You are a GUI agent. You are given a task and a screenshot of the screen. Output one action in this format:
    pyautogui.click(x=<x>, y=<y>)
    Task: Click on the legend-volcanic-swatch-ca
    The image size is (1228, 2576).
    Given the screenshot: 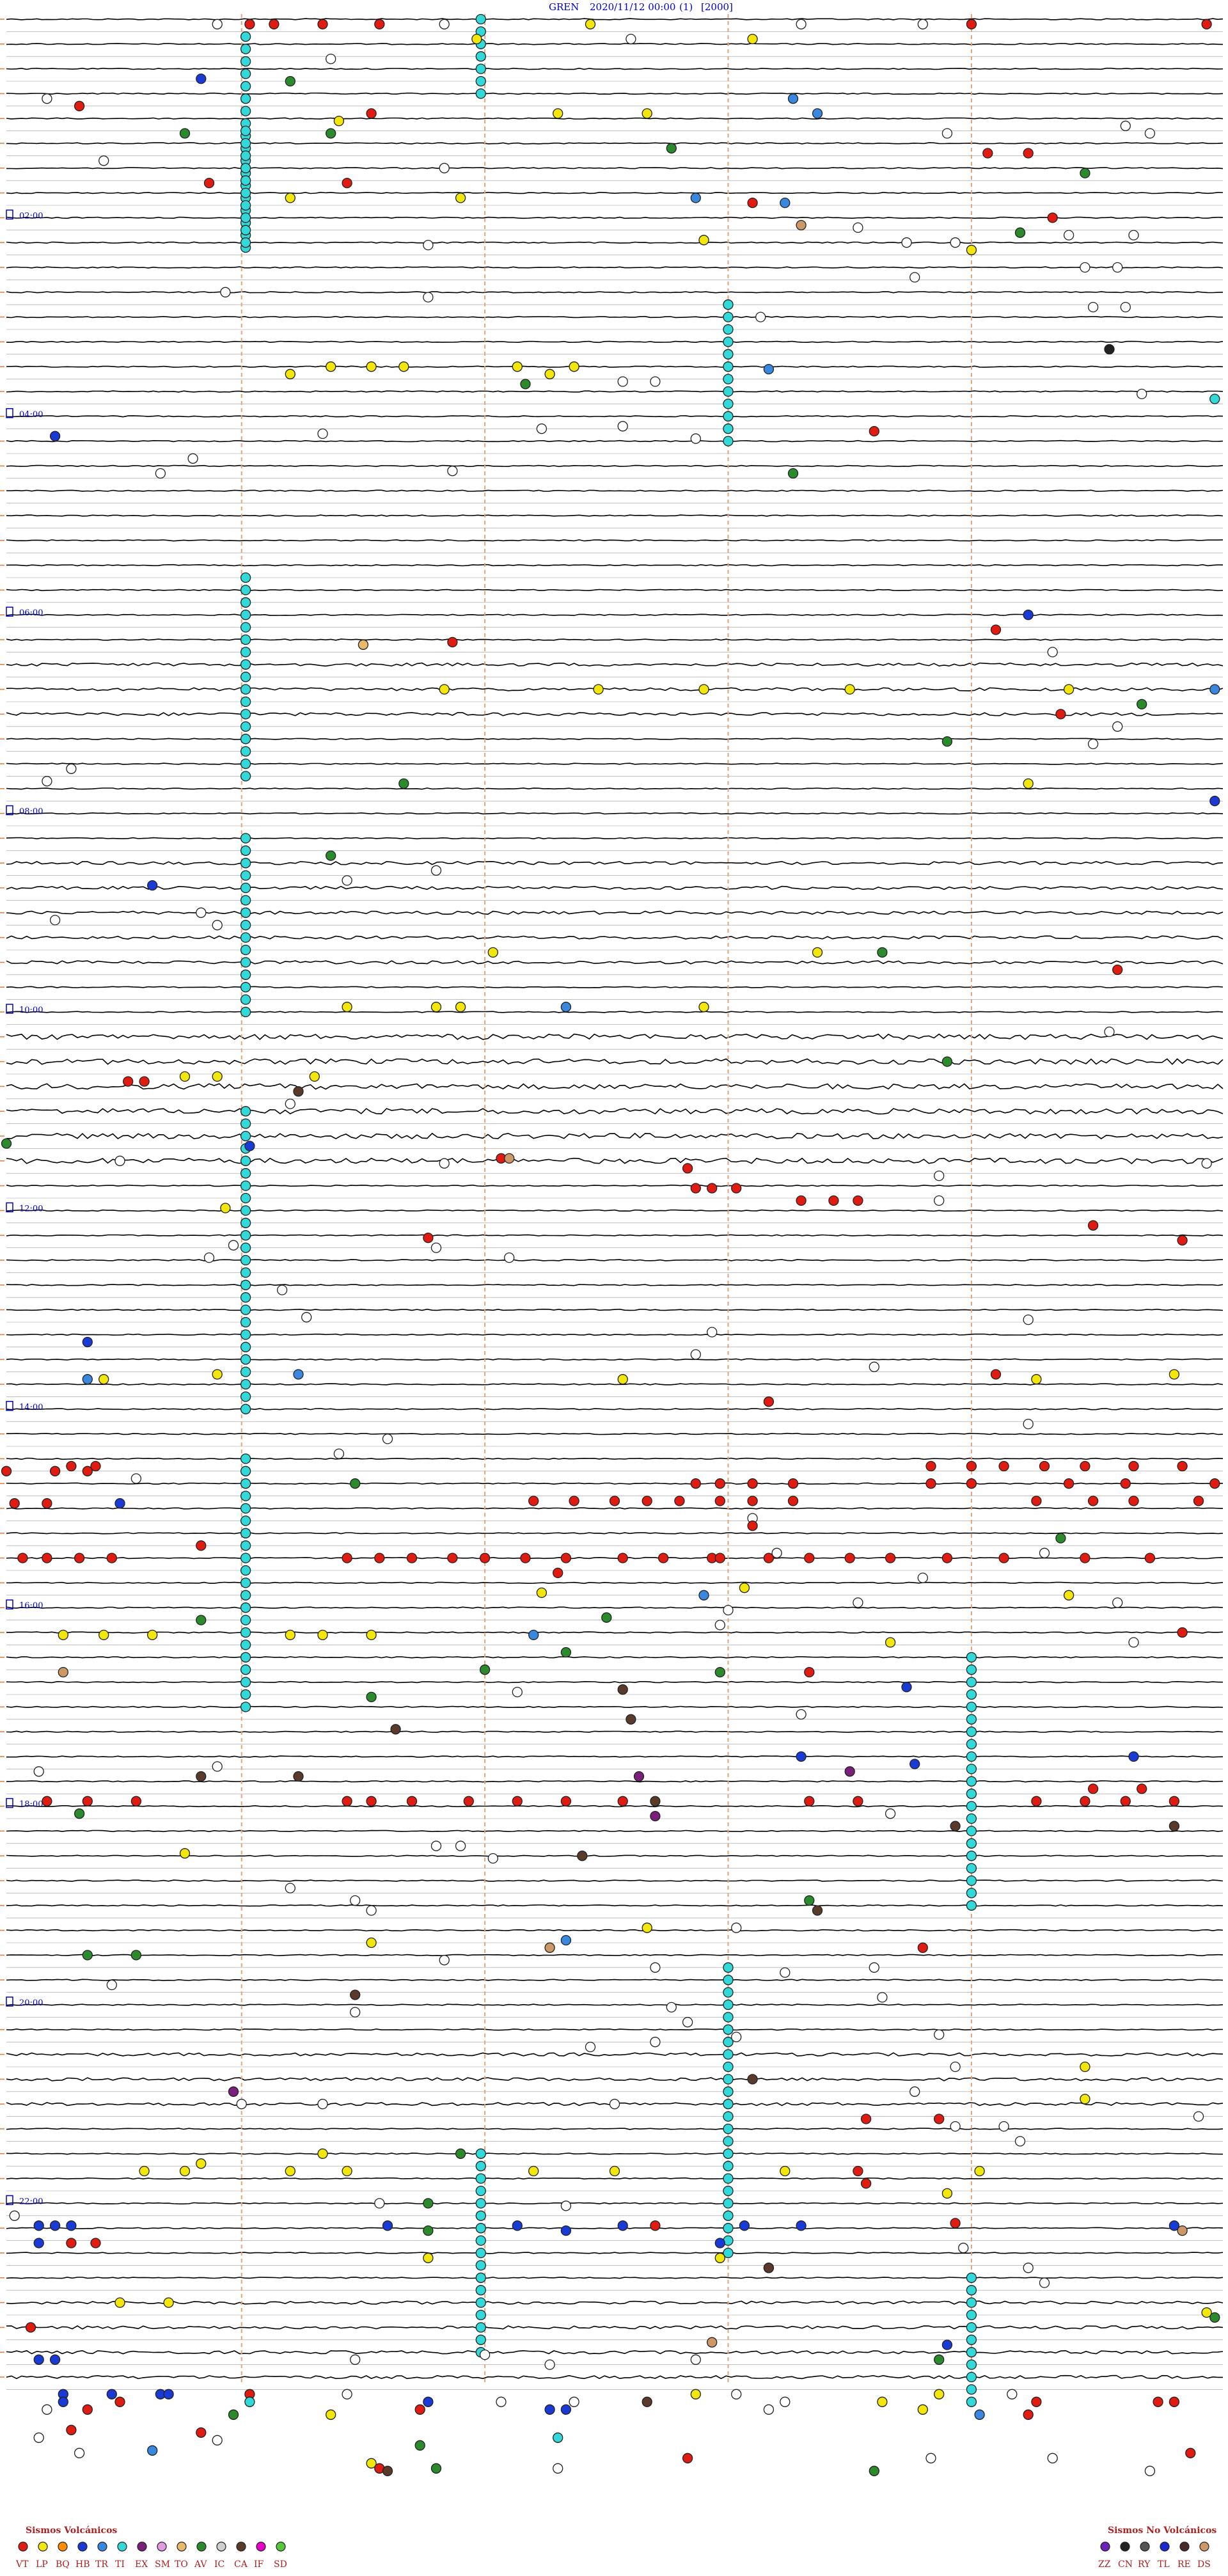 What is the action you would take?
    pyautogui.click(x=241, y=2546)
    